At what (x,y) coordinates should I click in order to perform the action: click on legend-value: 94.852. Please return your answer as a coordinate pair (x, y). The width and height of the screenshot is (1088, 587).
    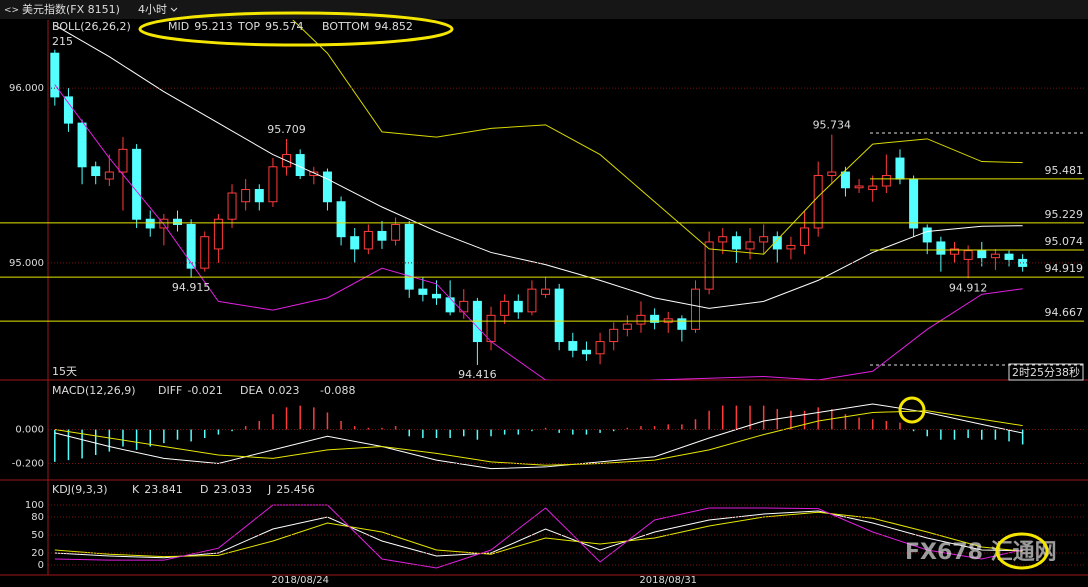
    Looking at the image, I should click on (393, 26).